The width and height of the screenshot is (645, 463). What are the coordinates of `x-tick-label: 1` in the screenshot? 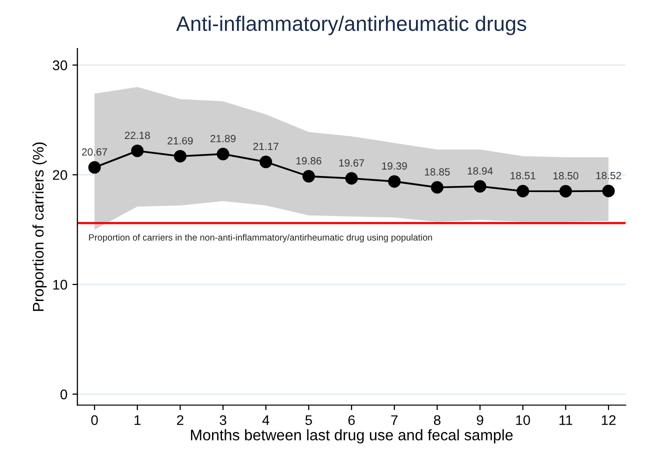 It's located at (137, 420).